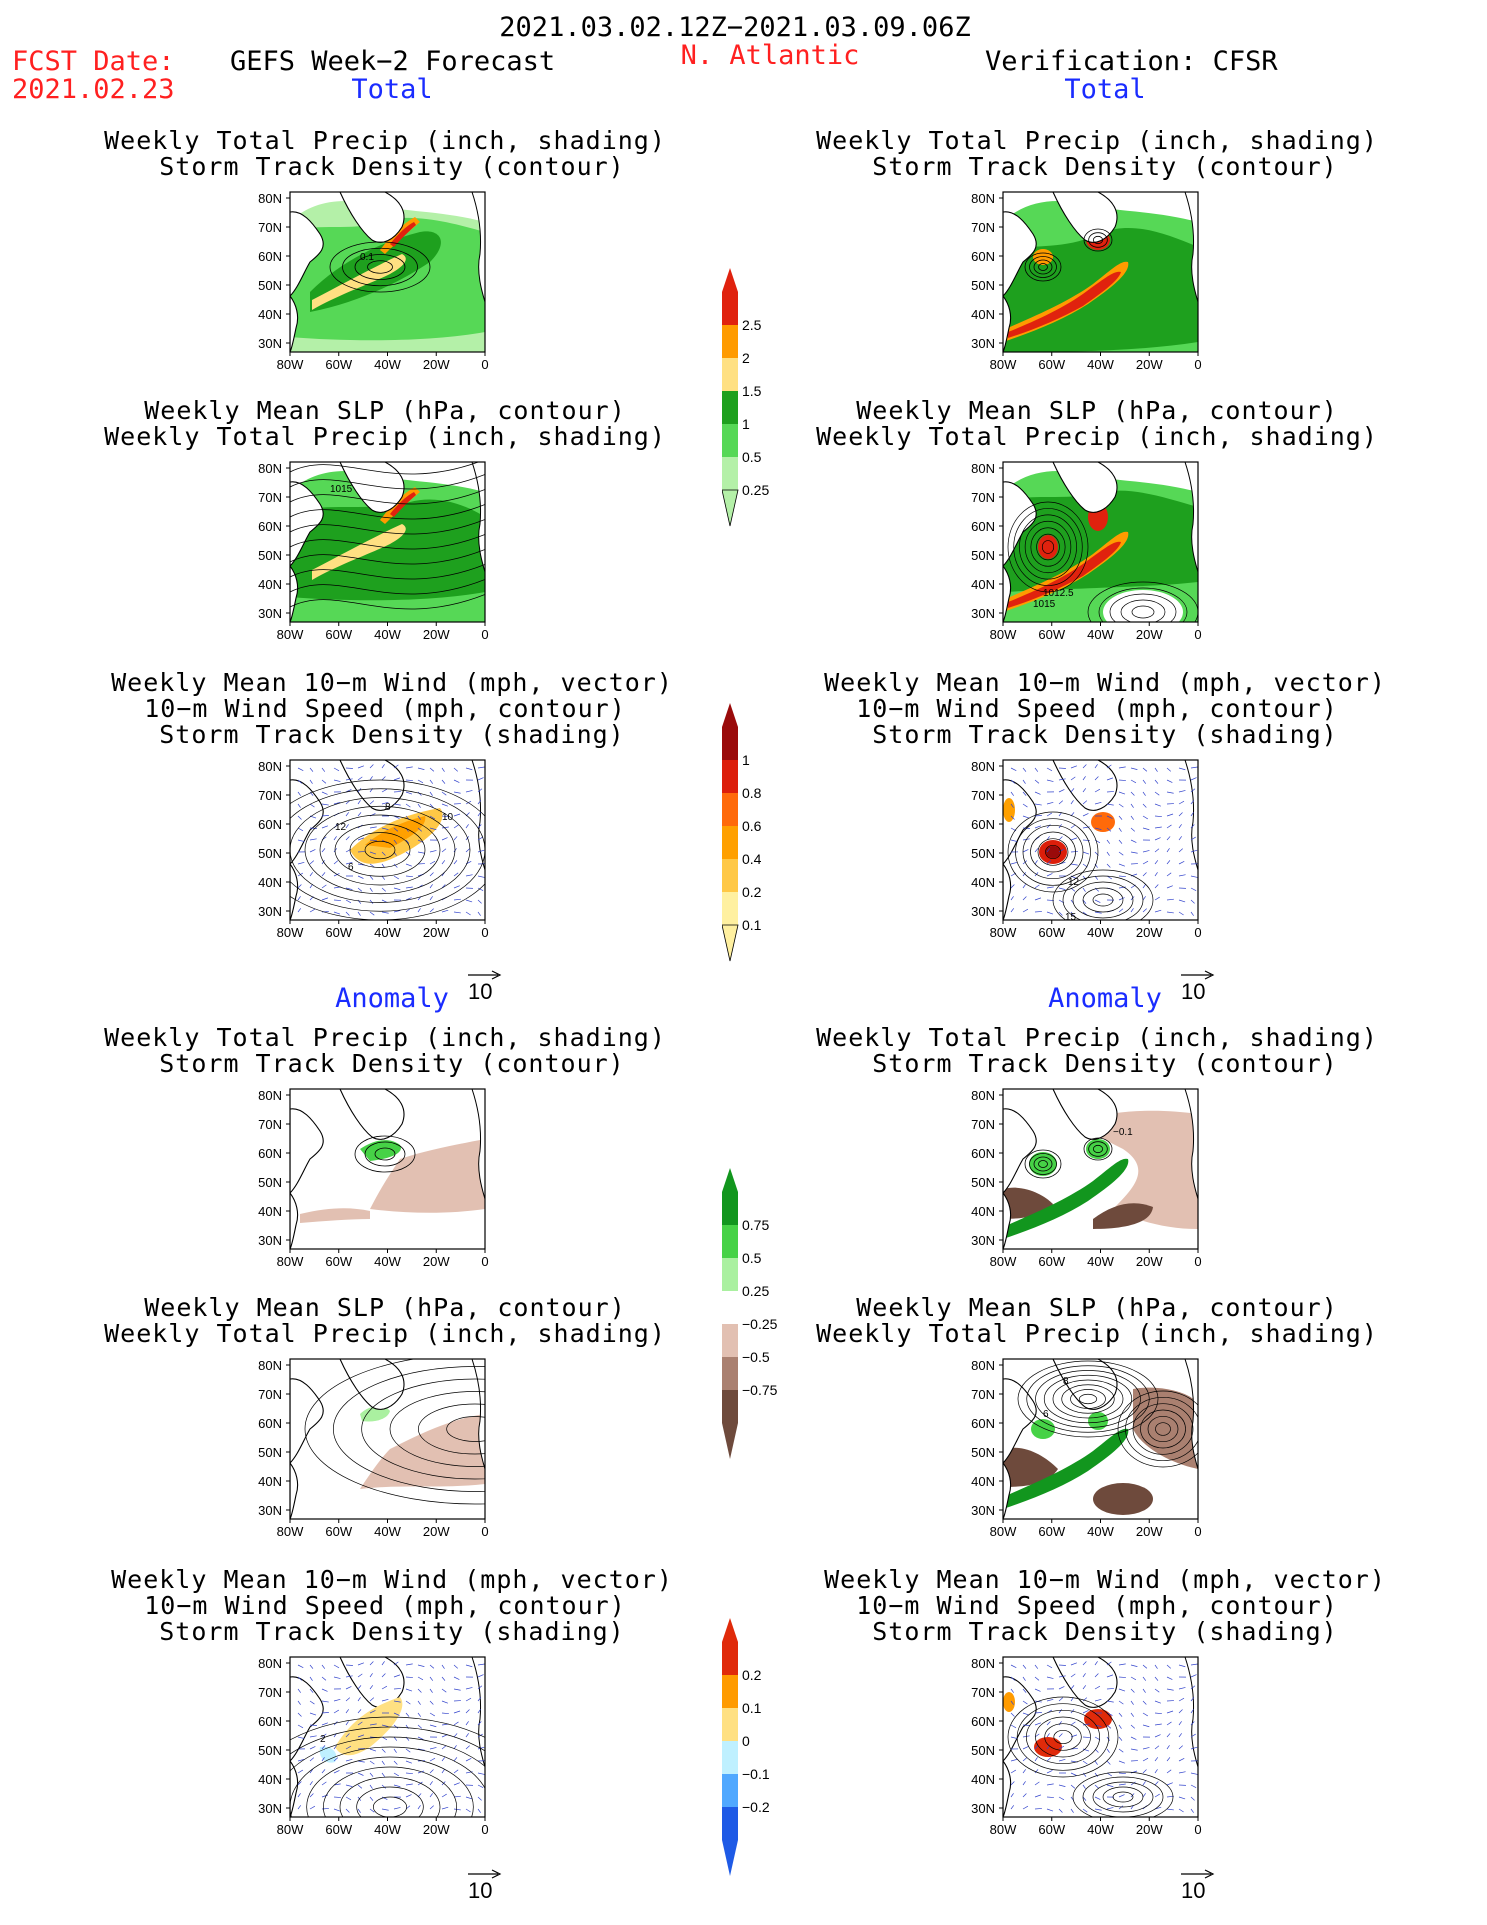 This screenshot has width=1487, height=1925. What do you see at coordinates (761, 842) in the screenshot?
I see `track-total-colorbar: 1 0.8 0.6 0.4 0.2 0.1` at bounding box center [761, 842].